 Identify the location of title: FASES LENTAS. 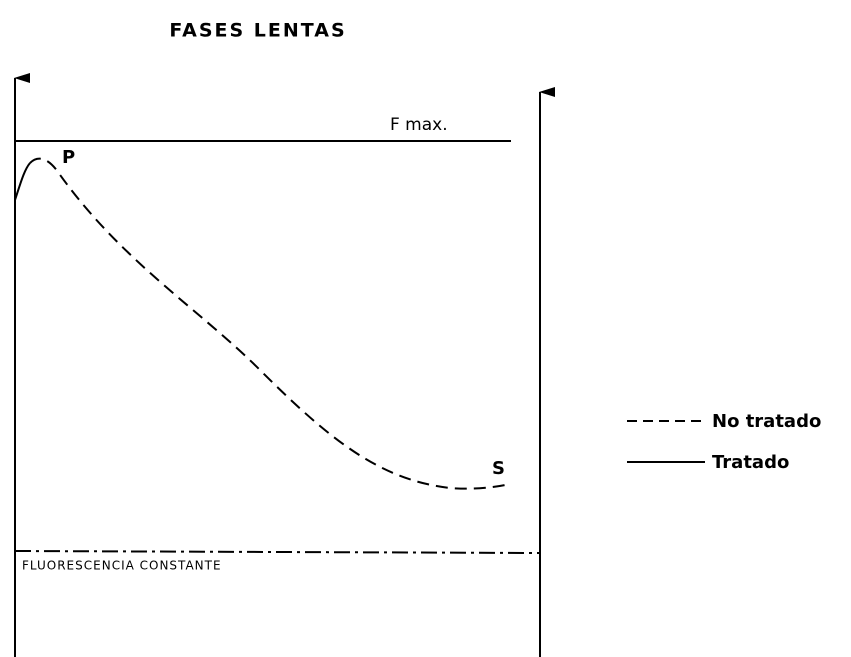
(257, 31).